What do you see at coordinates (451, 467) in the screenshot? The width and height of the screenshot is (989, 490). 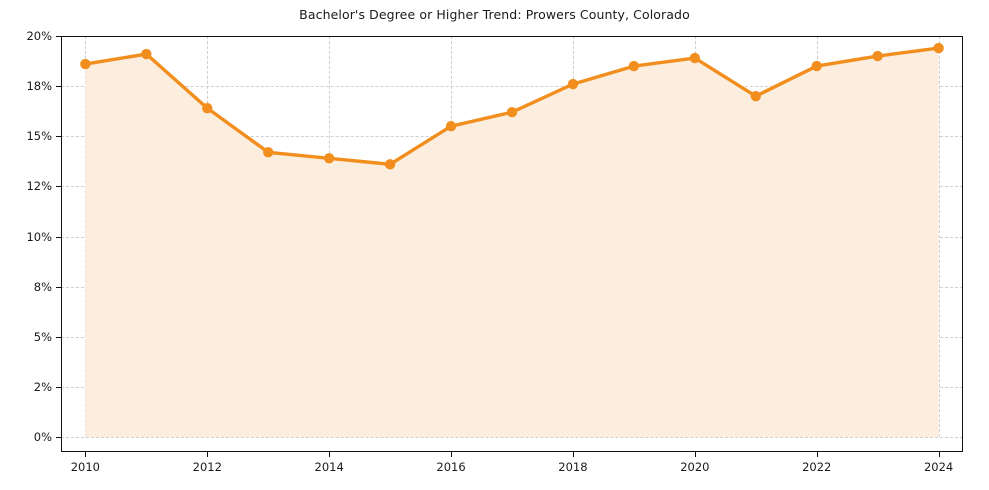 I see `x-axis-tick-label: 2016` at bounding box center [451, 467].